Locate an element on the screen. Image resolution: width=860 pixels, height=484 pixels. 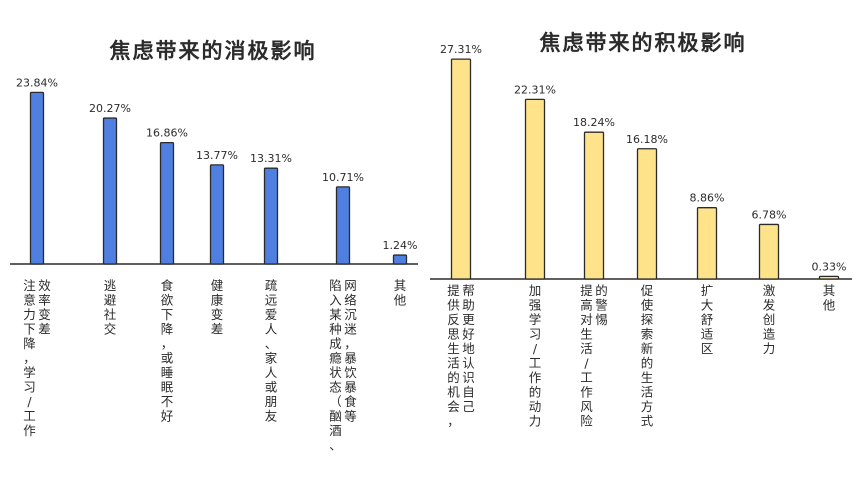
data-label: 23.84% is located at coordinates (37, 82).